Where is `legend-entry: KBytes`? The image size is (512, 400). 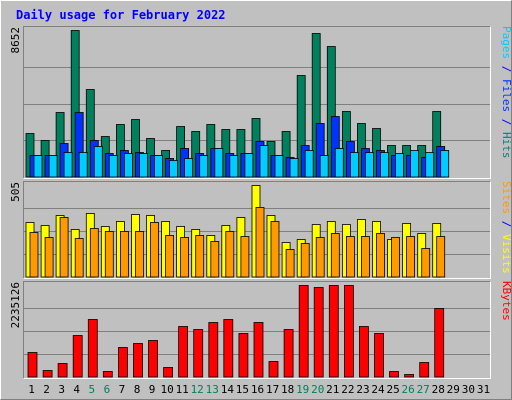
legend-entry: KBytes is located at coordinates (506, 301).